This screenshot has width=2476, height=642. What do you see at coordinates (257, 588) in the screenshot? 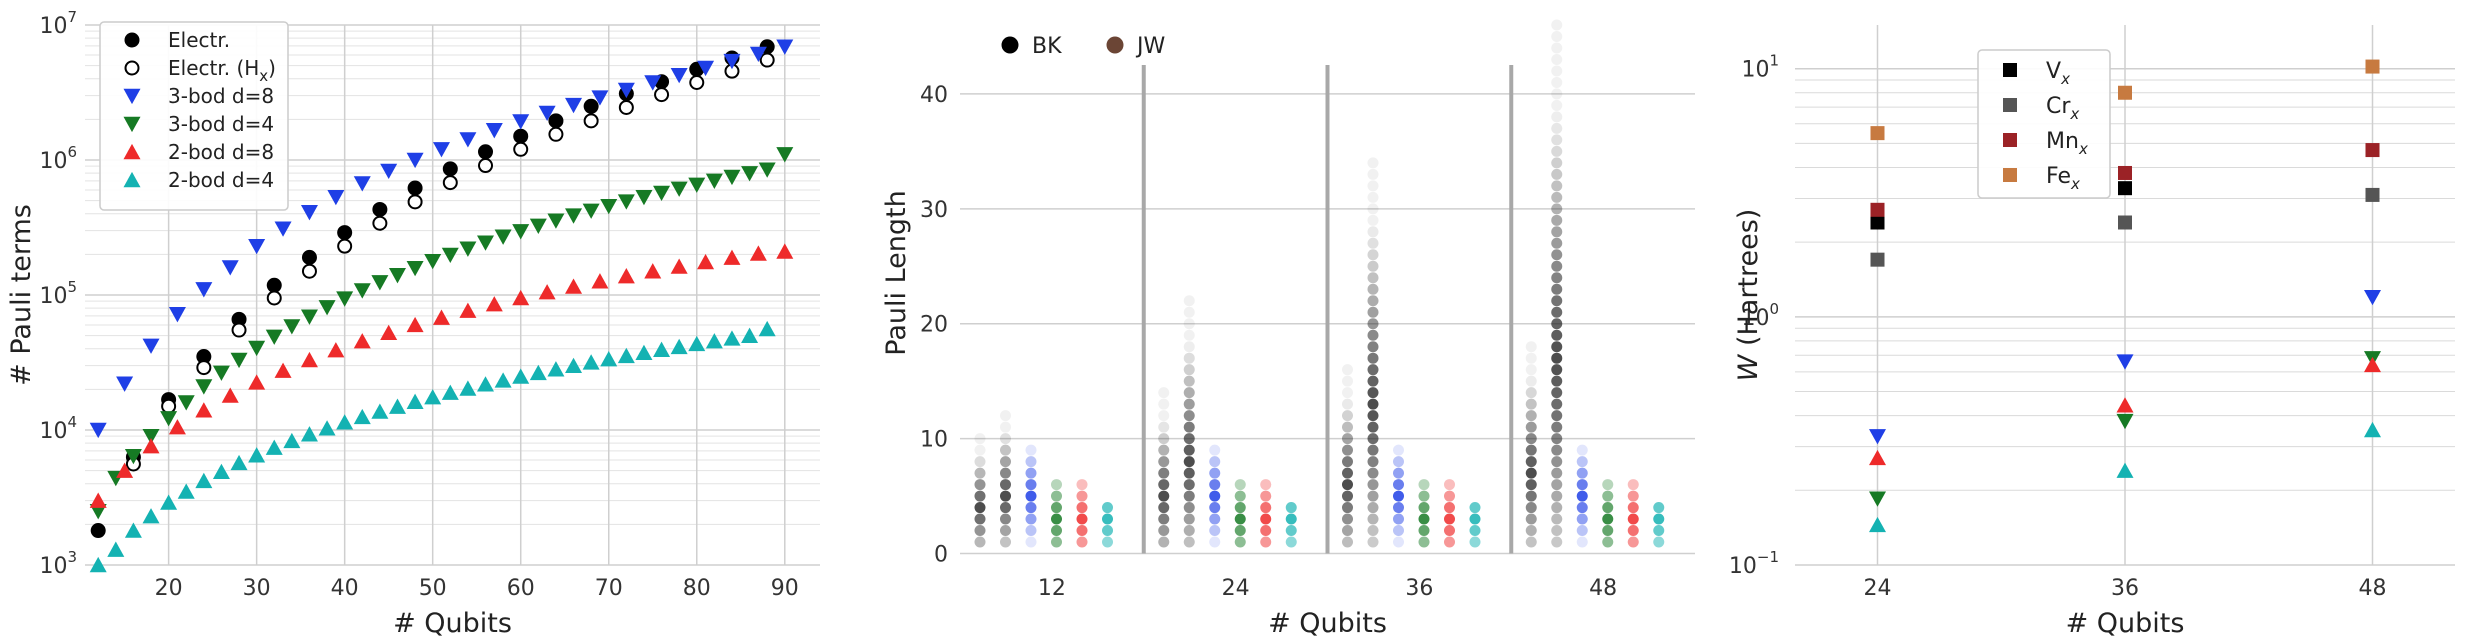
I see `x-tick-label: 30` at bounding box center [257, 588].